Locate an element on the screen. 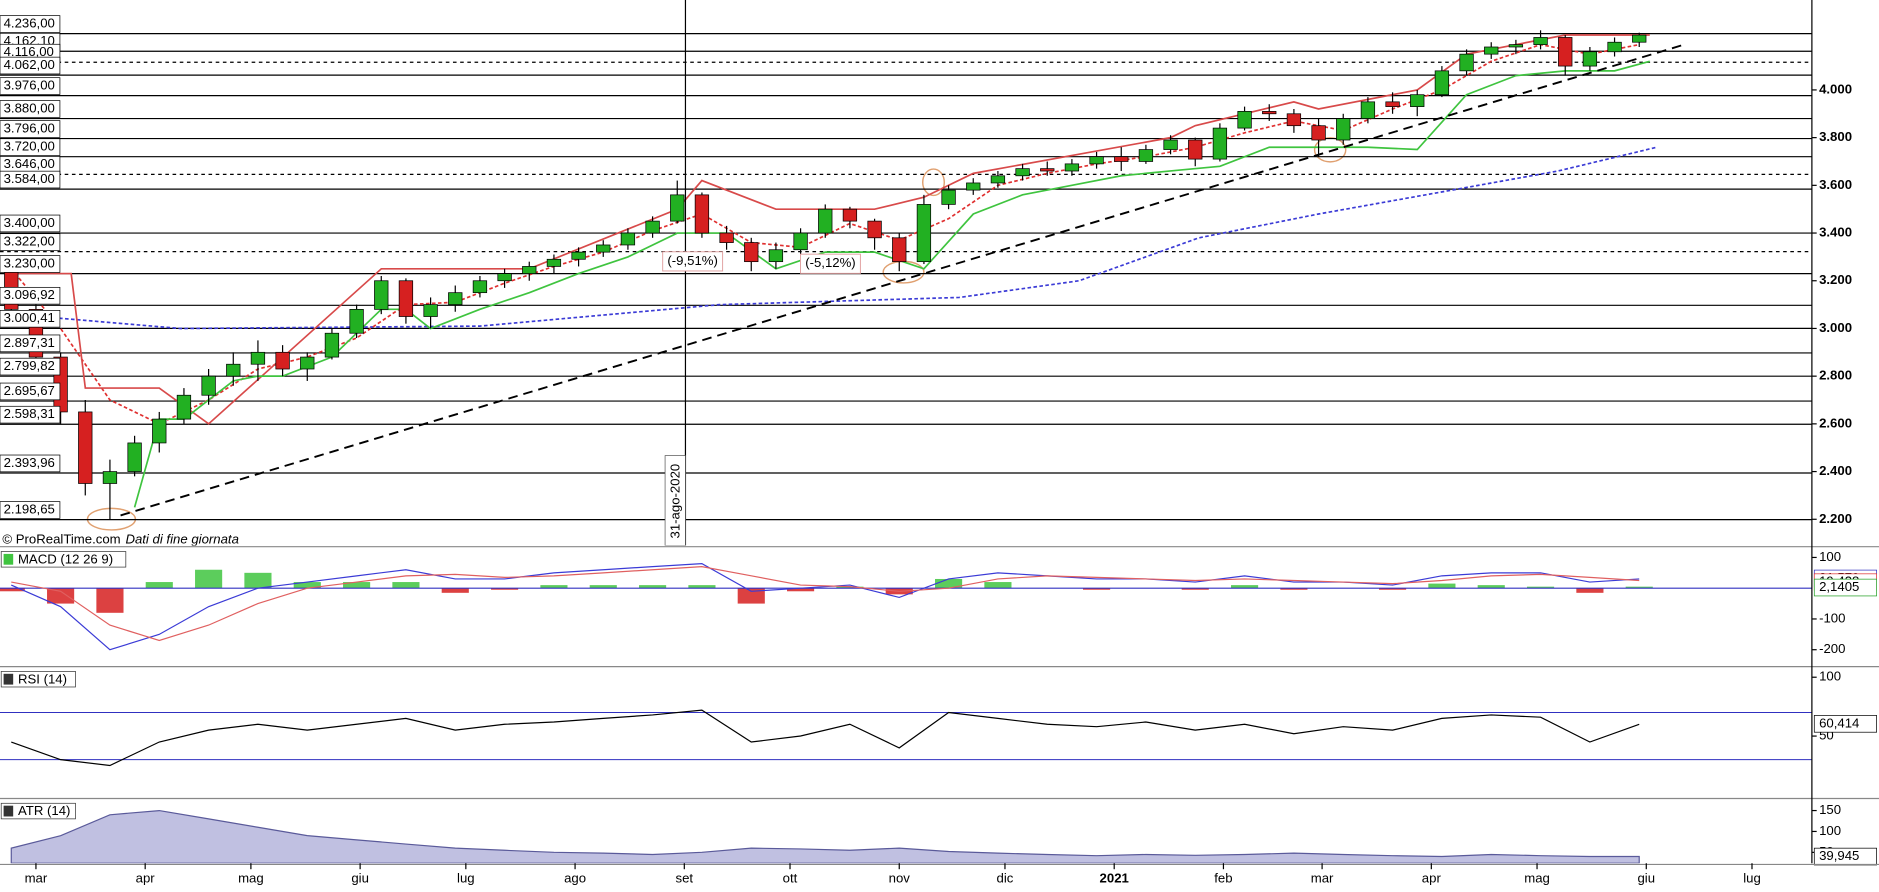  annotation: (-9,51%) is located at coordinates (692, 260).